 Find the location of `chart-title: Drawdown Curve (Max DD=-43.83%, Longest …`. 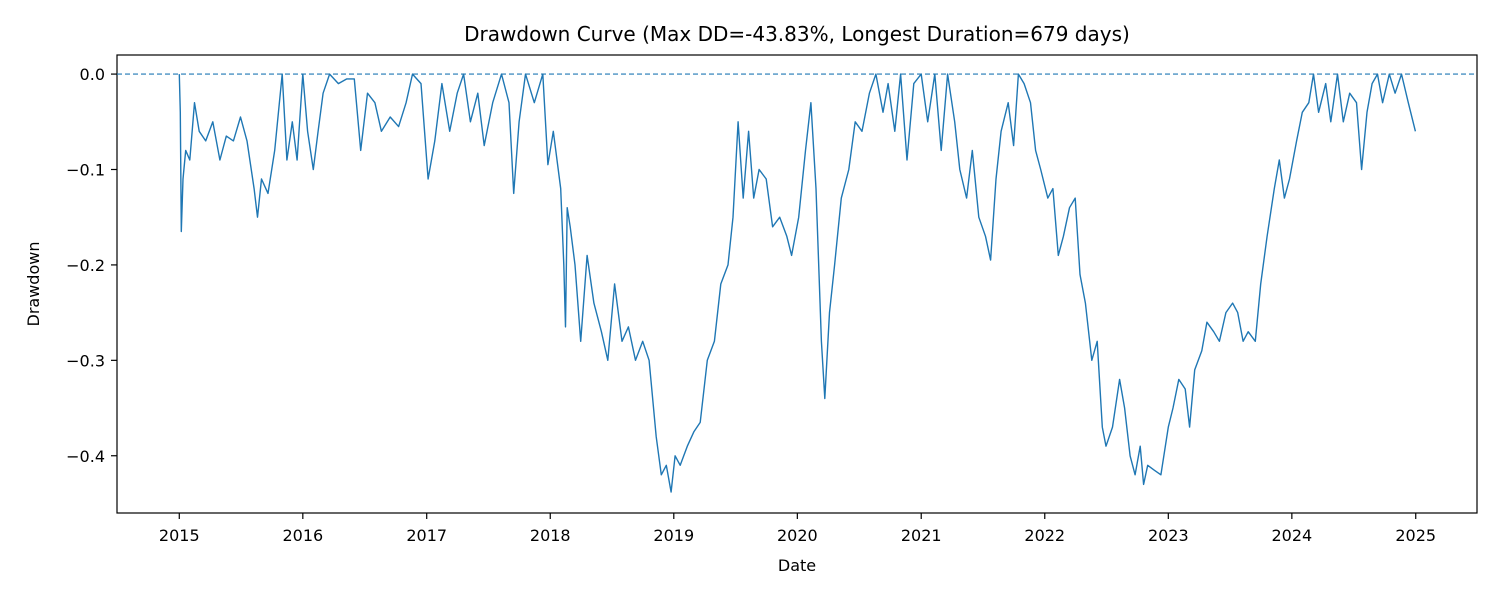

chart-title: Drawdown Curve (Max DD=-43.83%, Longest … is located at coordinates (797, 34).